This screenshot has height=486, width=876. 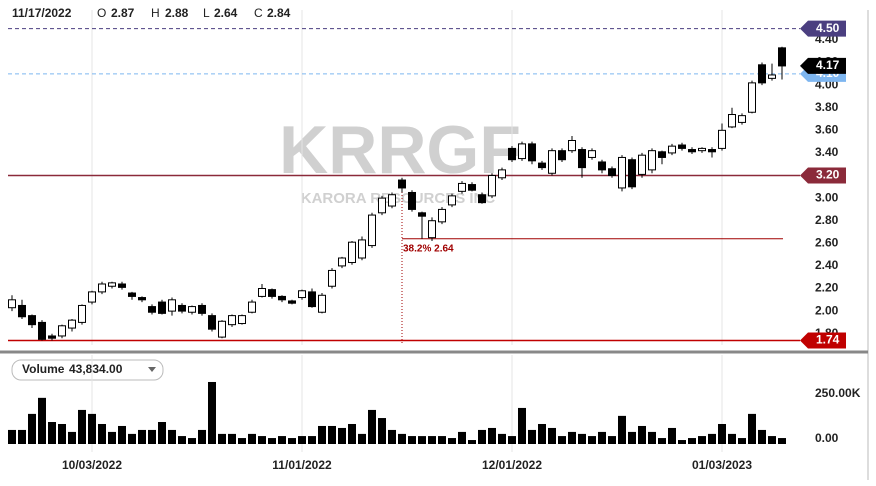 What do you see at coordinates (827, 152) in the screenshot?
I see `y-tick-label: 3.40` at bounding box center [827, 152].